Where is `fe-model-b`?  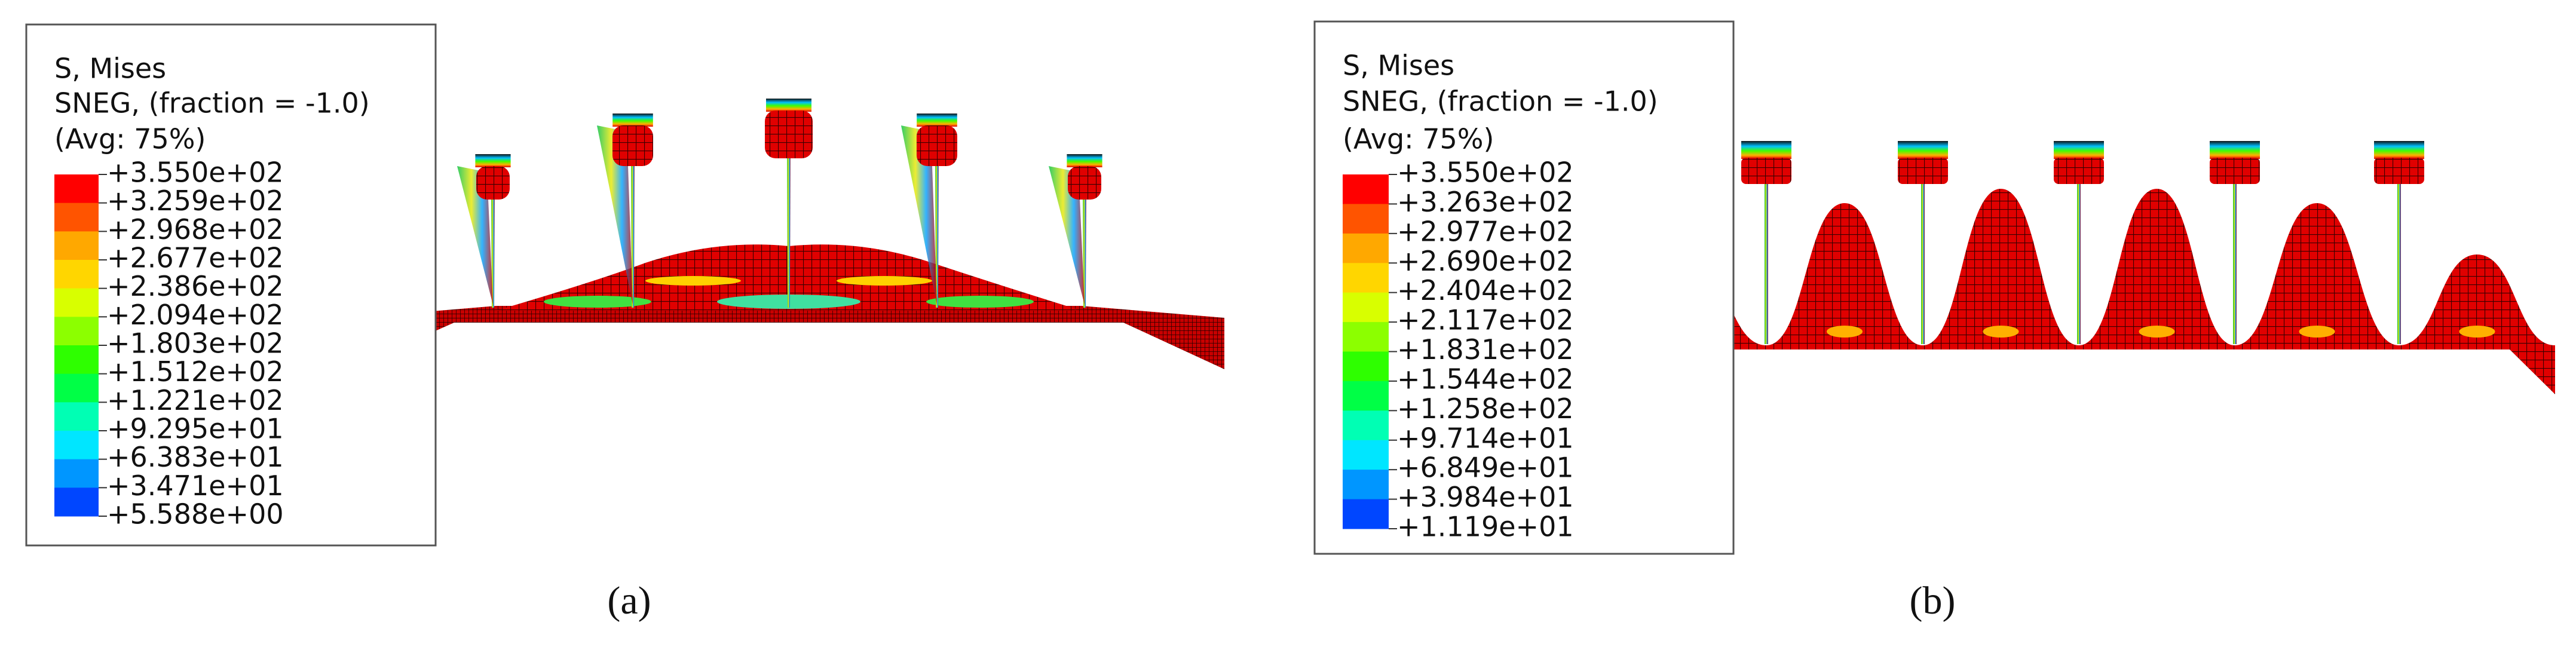 fe-model-b is located at coordinates (2083, 267).